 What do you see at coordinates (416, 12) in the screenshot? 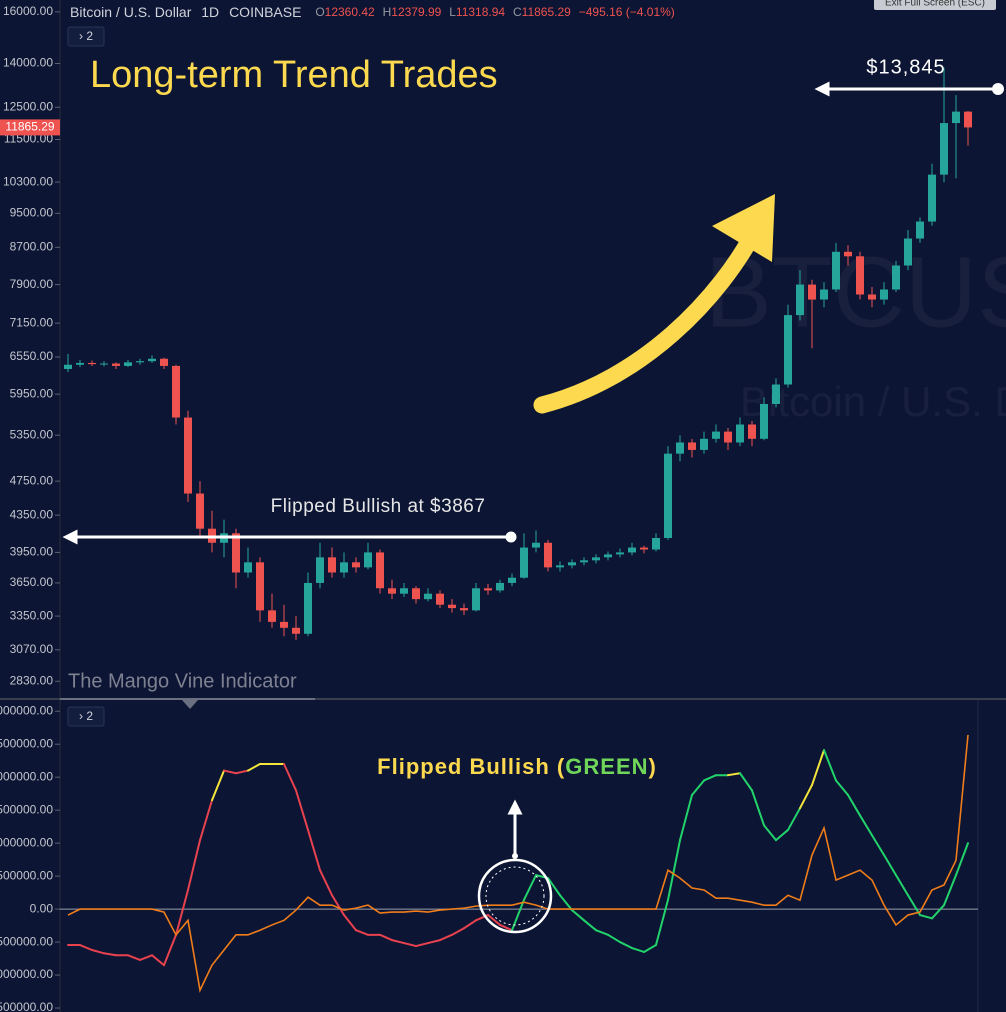
I see `ohlc-value: 12379.99` at bounding box center [416, 12].